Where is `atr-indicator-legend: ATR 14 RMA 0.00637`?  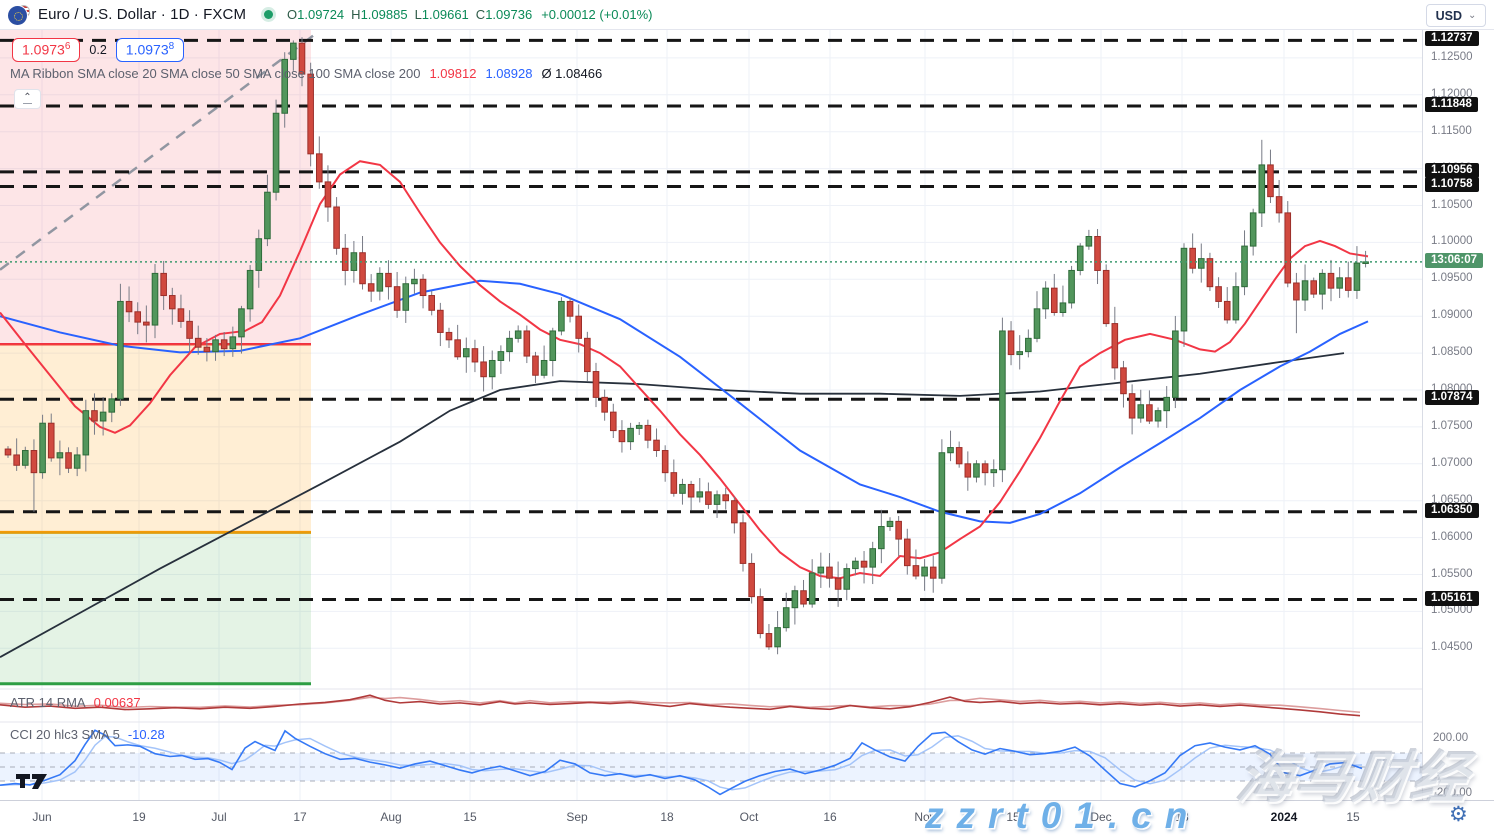
atr-indicator-legend: ATR 14 RMA 0.00637 is located at coordinates (75, 702).